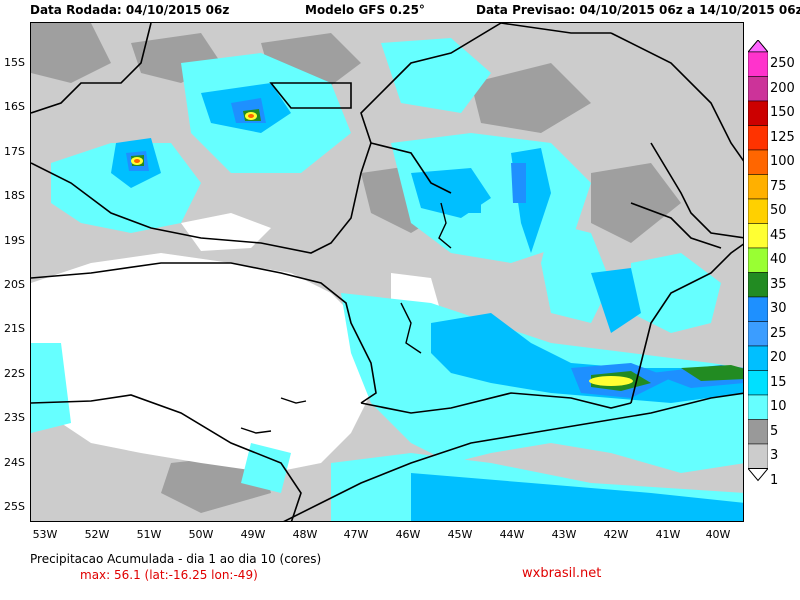 The height and width of the screenshot is (600, 800). What do you see at coordinates (14, 506) in the screenshot?
I see `lat-label: 25S` at bounding box center [14, 506].